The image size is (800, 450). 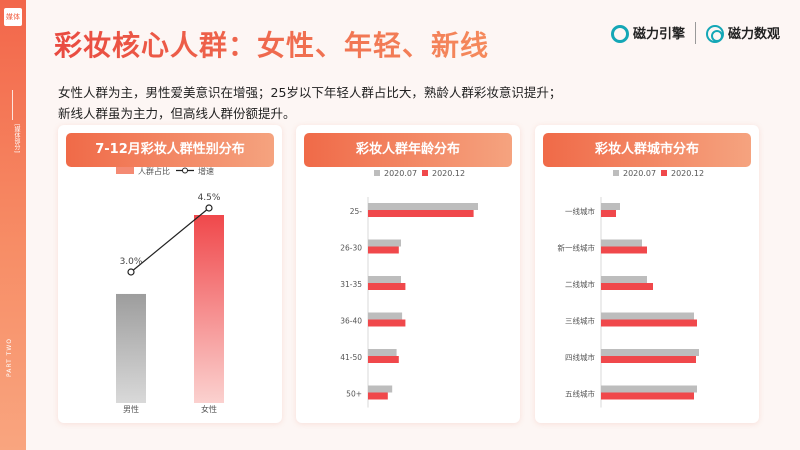 What do you see at coordinates (753, 34) in the screenshot?
I see `logo-right-text: 磁力数观` at bounding box center [753, 34].